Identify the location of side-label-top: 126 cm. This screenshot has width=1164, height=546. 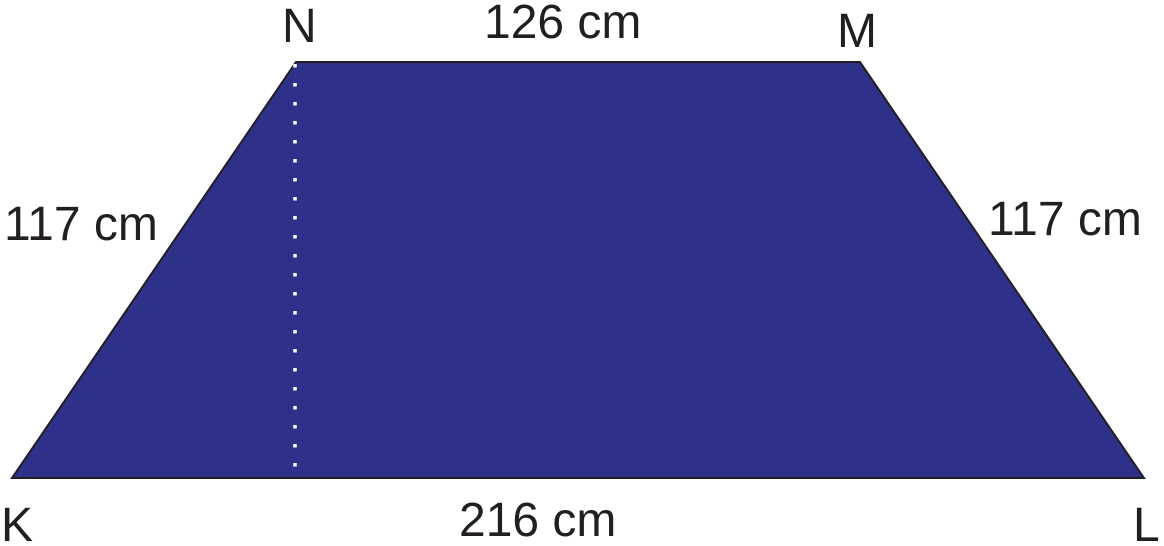
(562, 24).